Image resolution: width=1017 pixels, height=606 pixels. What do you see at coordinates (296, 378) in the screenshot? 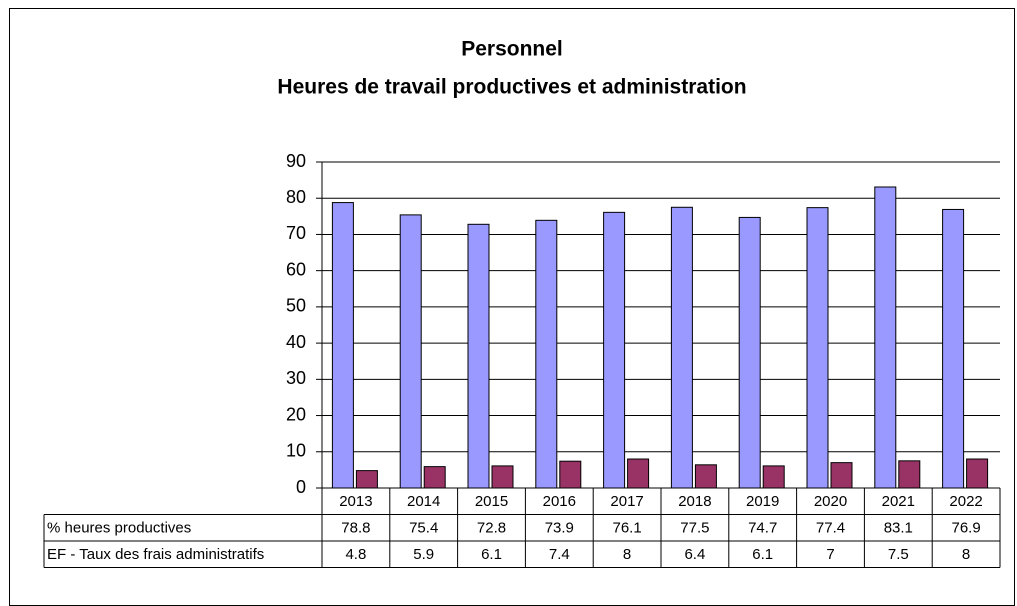
I see `y-tick-label: 30` at bounding box center [296, 378].